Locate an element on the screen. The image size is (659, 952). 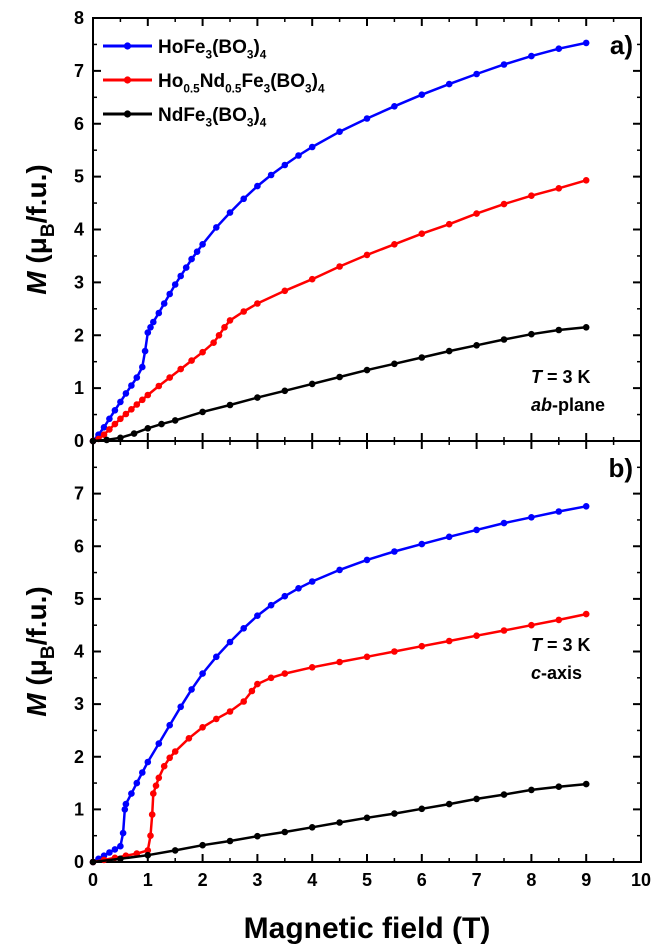
y-tick-label: 7 is located at coordinates (79, 494).